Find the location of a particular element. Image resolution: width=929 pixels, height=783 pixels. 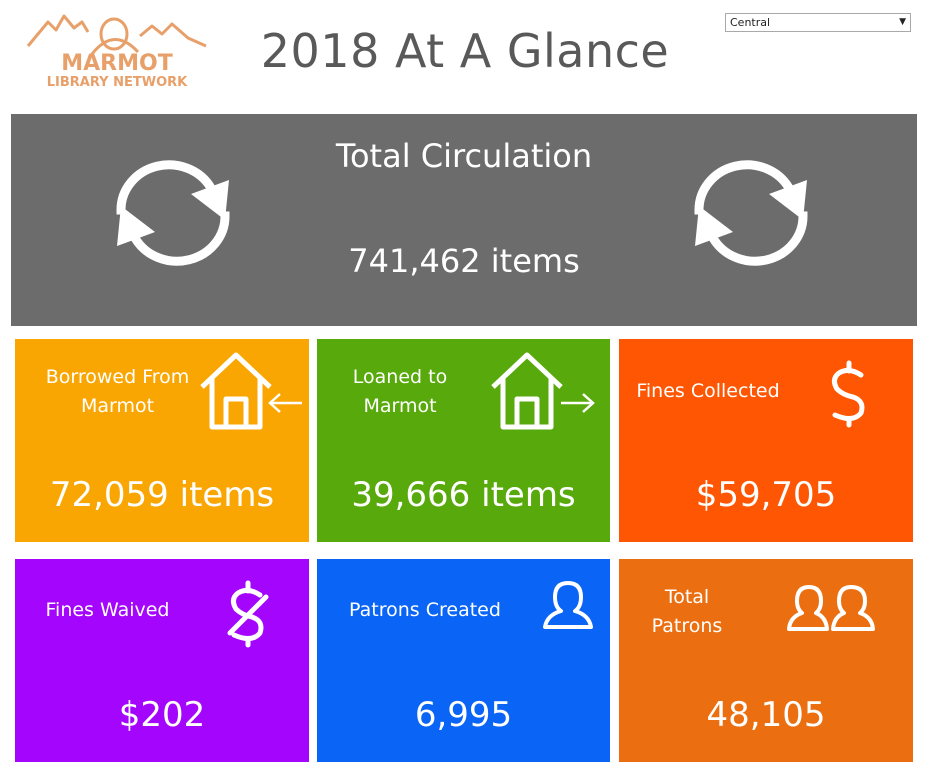

marmot-logo: MARMOT LIBRARY NETWORK is located at coordinates (117, 50).